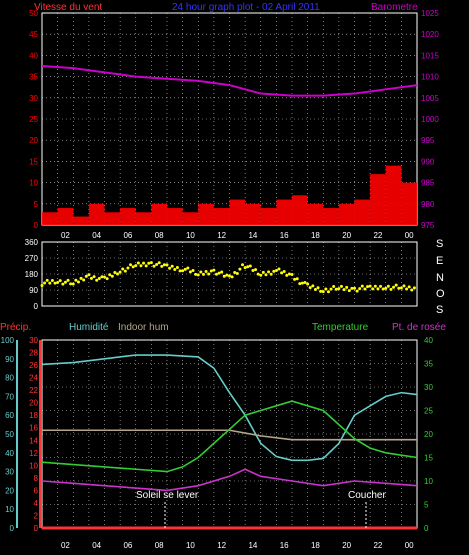  What do you see at coordinates (89, 327) in the screenshot?
I see `humidity-label: Humidité` at bounding box center [89, 327].